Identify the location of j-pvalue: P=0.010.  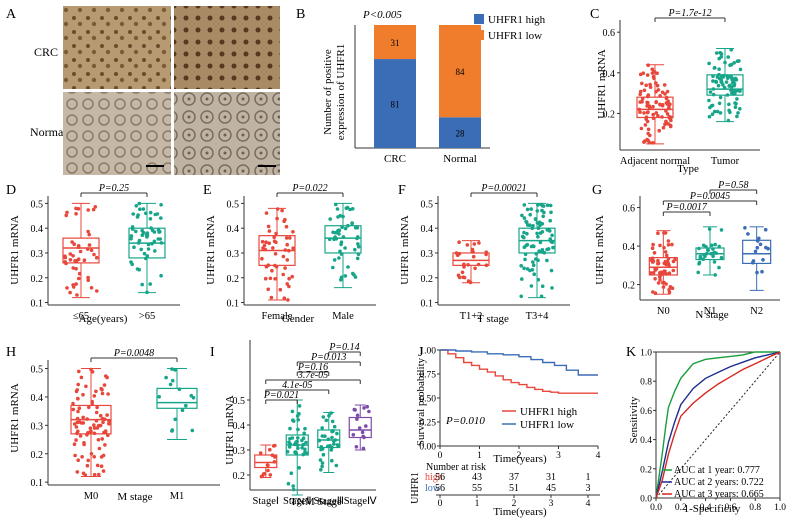
(465, 421).